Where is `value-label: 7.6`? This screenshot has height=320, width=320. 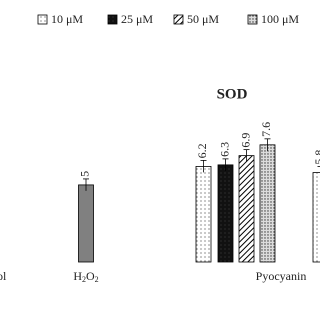
value-label: 7.6 is located at coordinates (266, 129).